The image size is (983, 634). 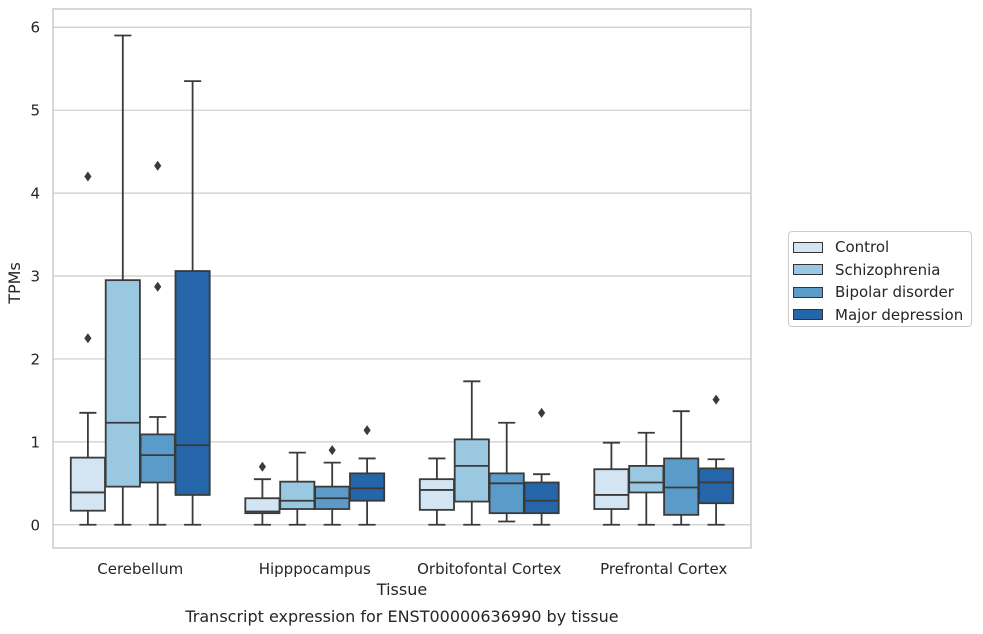 I want to click on legend-label: Bipolar disorder, so click(x=894, y=292).